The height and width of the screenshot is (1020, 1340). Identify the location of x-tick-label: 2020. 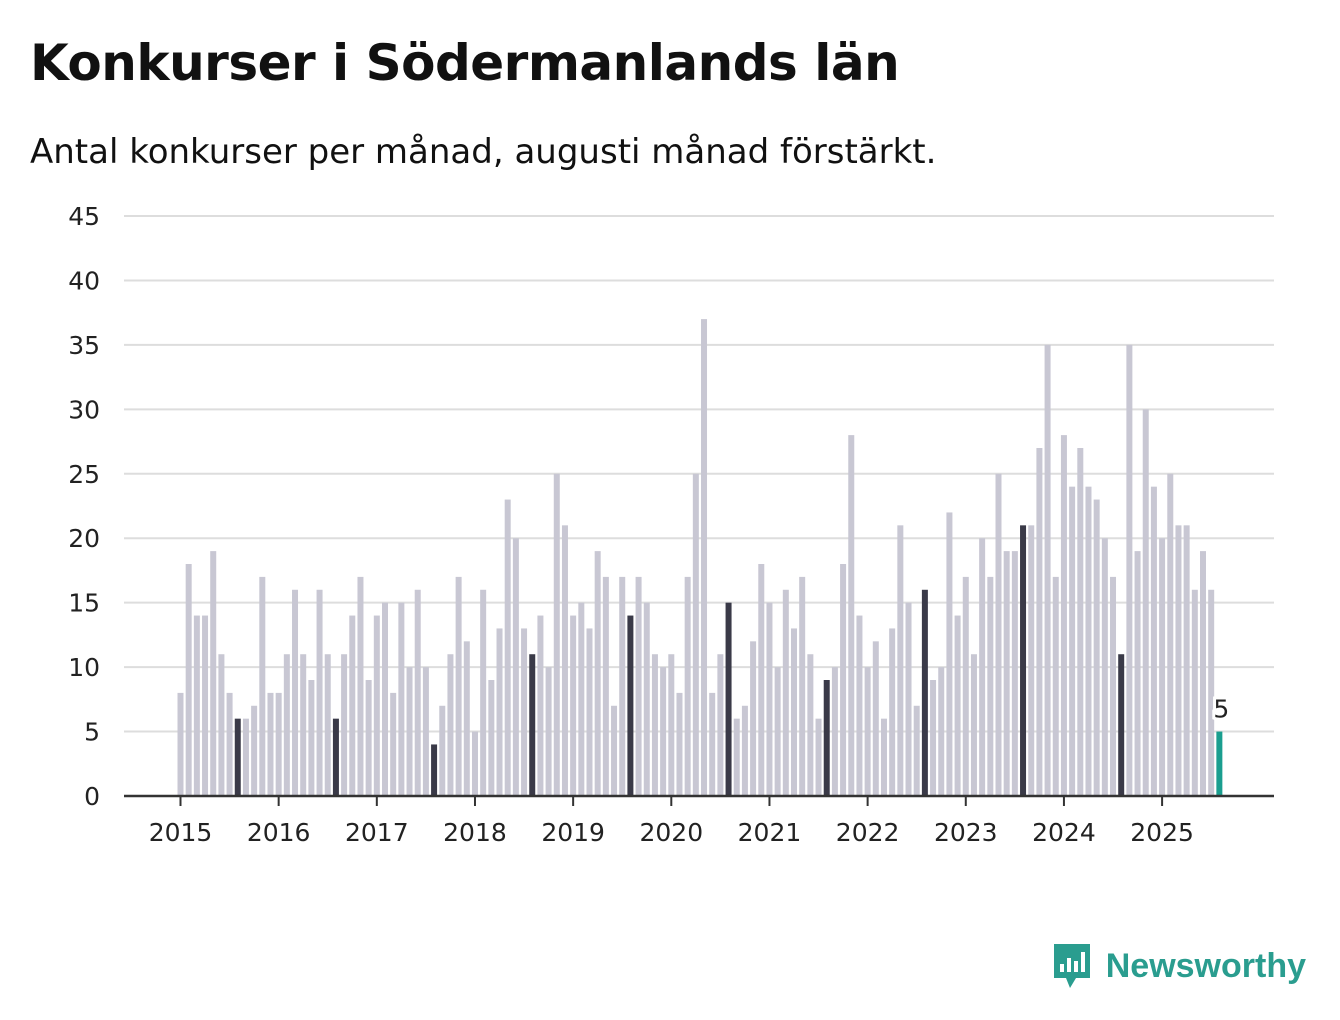
(671, 832).